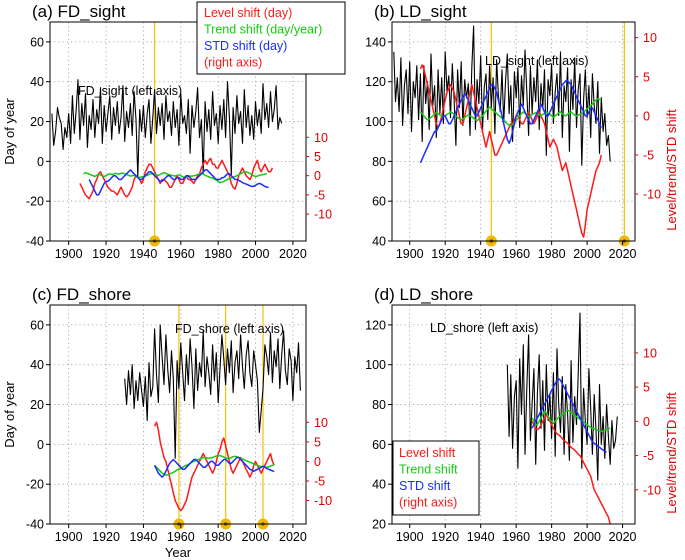  Describe the element at coordinates (263, 30) in the screenshot. I see `legend-item-trend: Trend shift (day/year)` at that location.